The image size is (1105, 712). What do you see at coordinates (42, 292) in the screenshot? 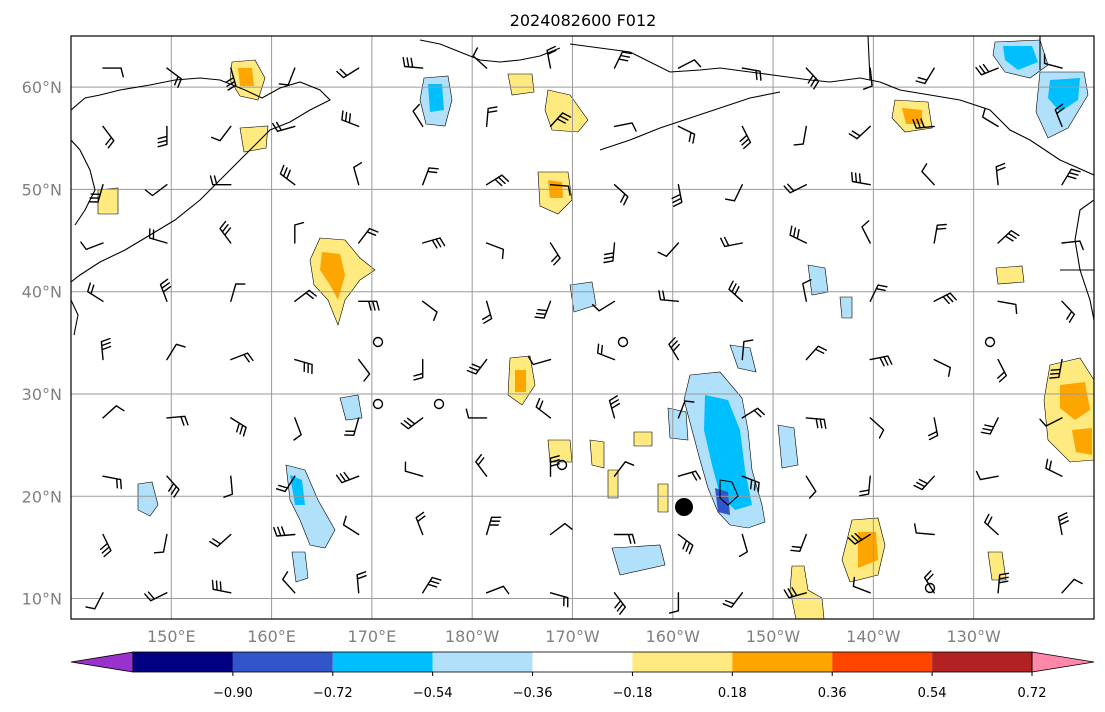
I see `lat-label-2: 40°N` at bounding box center [42, 292].